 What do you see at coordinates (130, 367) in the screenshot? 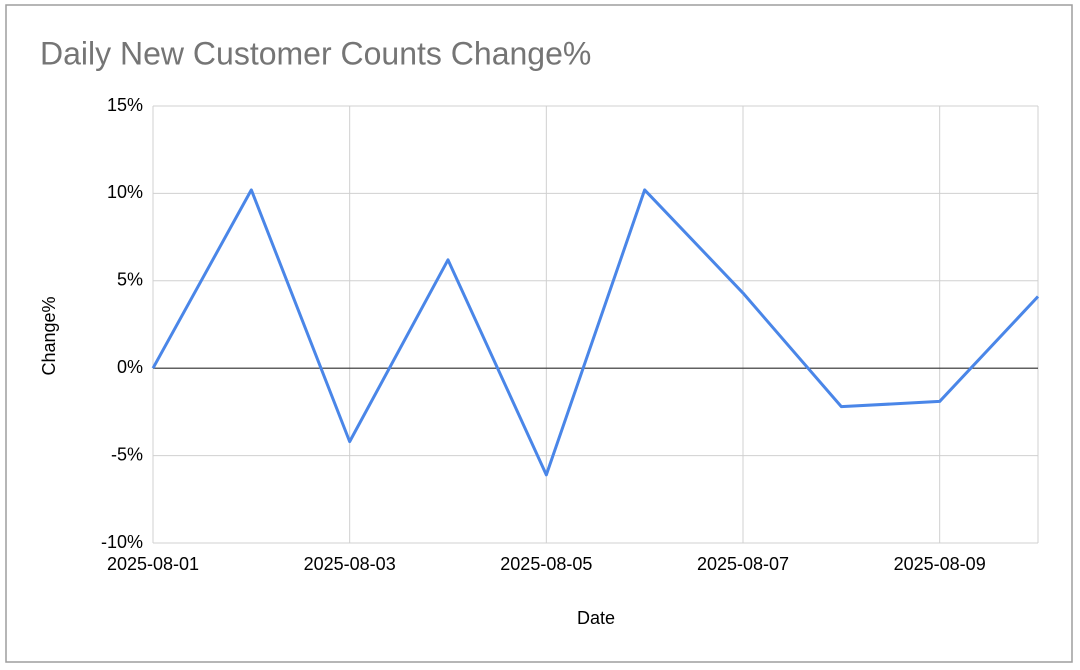
I see `y-tick-label: 0%` at bounding box center [130, 367].